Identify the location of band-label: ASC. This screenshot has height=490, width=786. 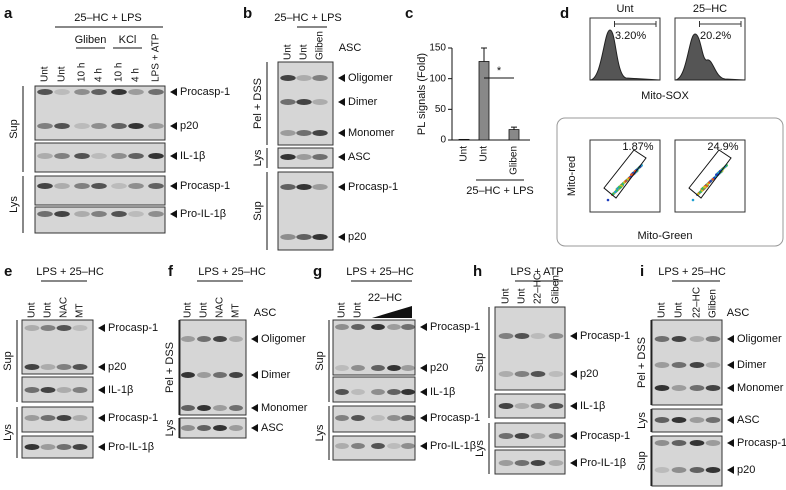
(748, 420).